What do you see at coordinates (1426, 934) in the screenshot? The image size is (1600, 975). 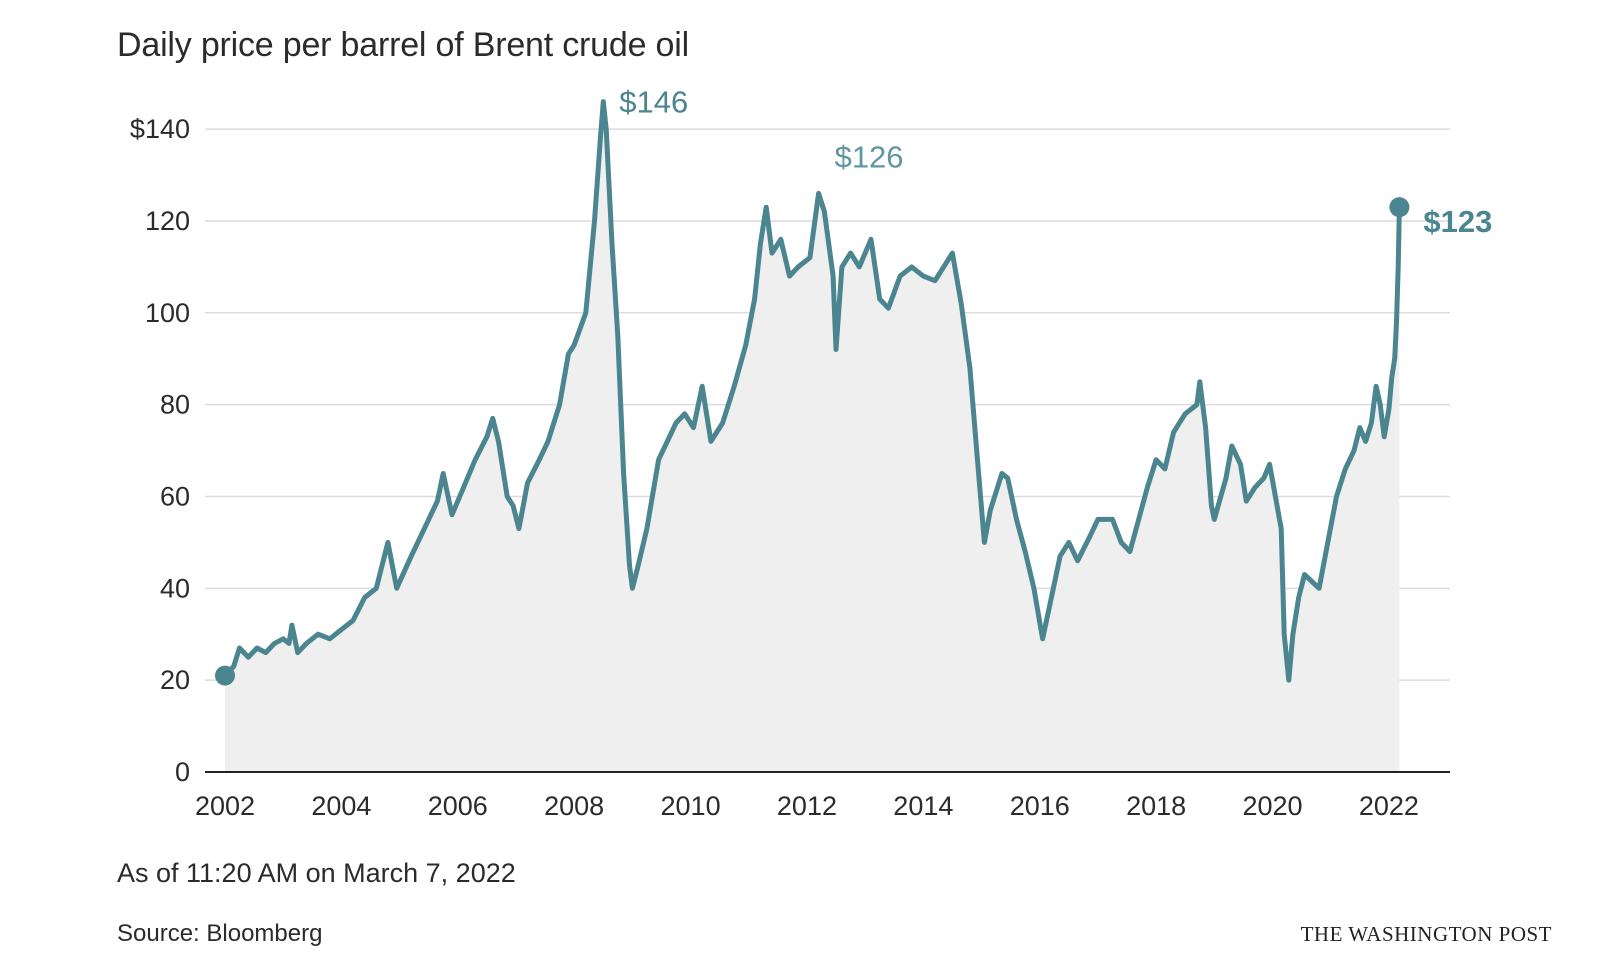 I see `publisher-logo: THE WASHINGTON POST` at bounding box center [1426, 934].